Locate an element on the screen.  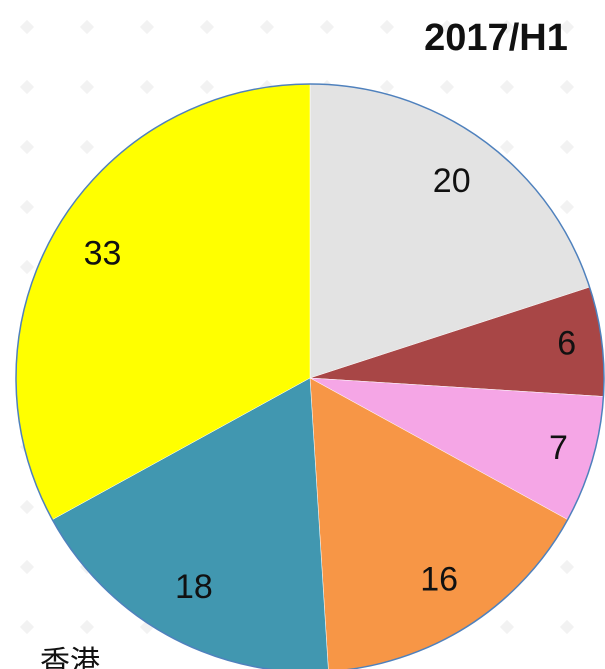
data-label: 7 is located at coordinates (558, 448).